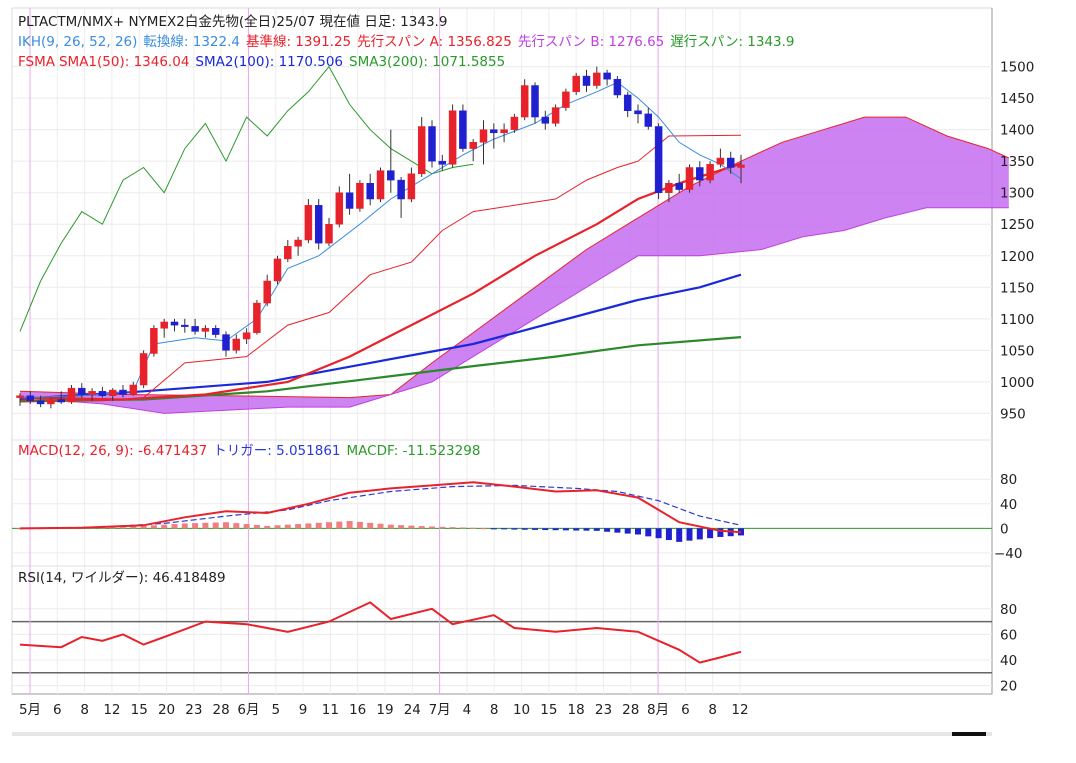 This screenshot has height=763, width=1076. What do you see at coordinates (78, 42) in the screenshot?
I see `ikh-label: IKH(9, 26, 52, 26)` at bounding box center [78, 42].